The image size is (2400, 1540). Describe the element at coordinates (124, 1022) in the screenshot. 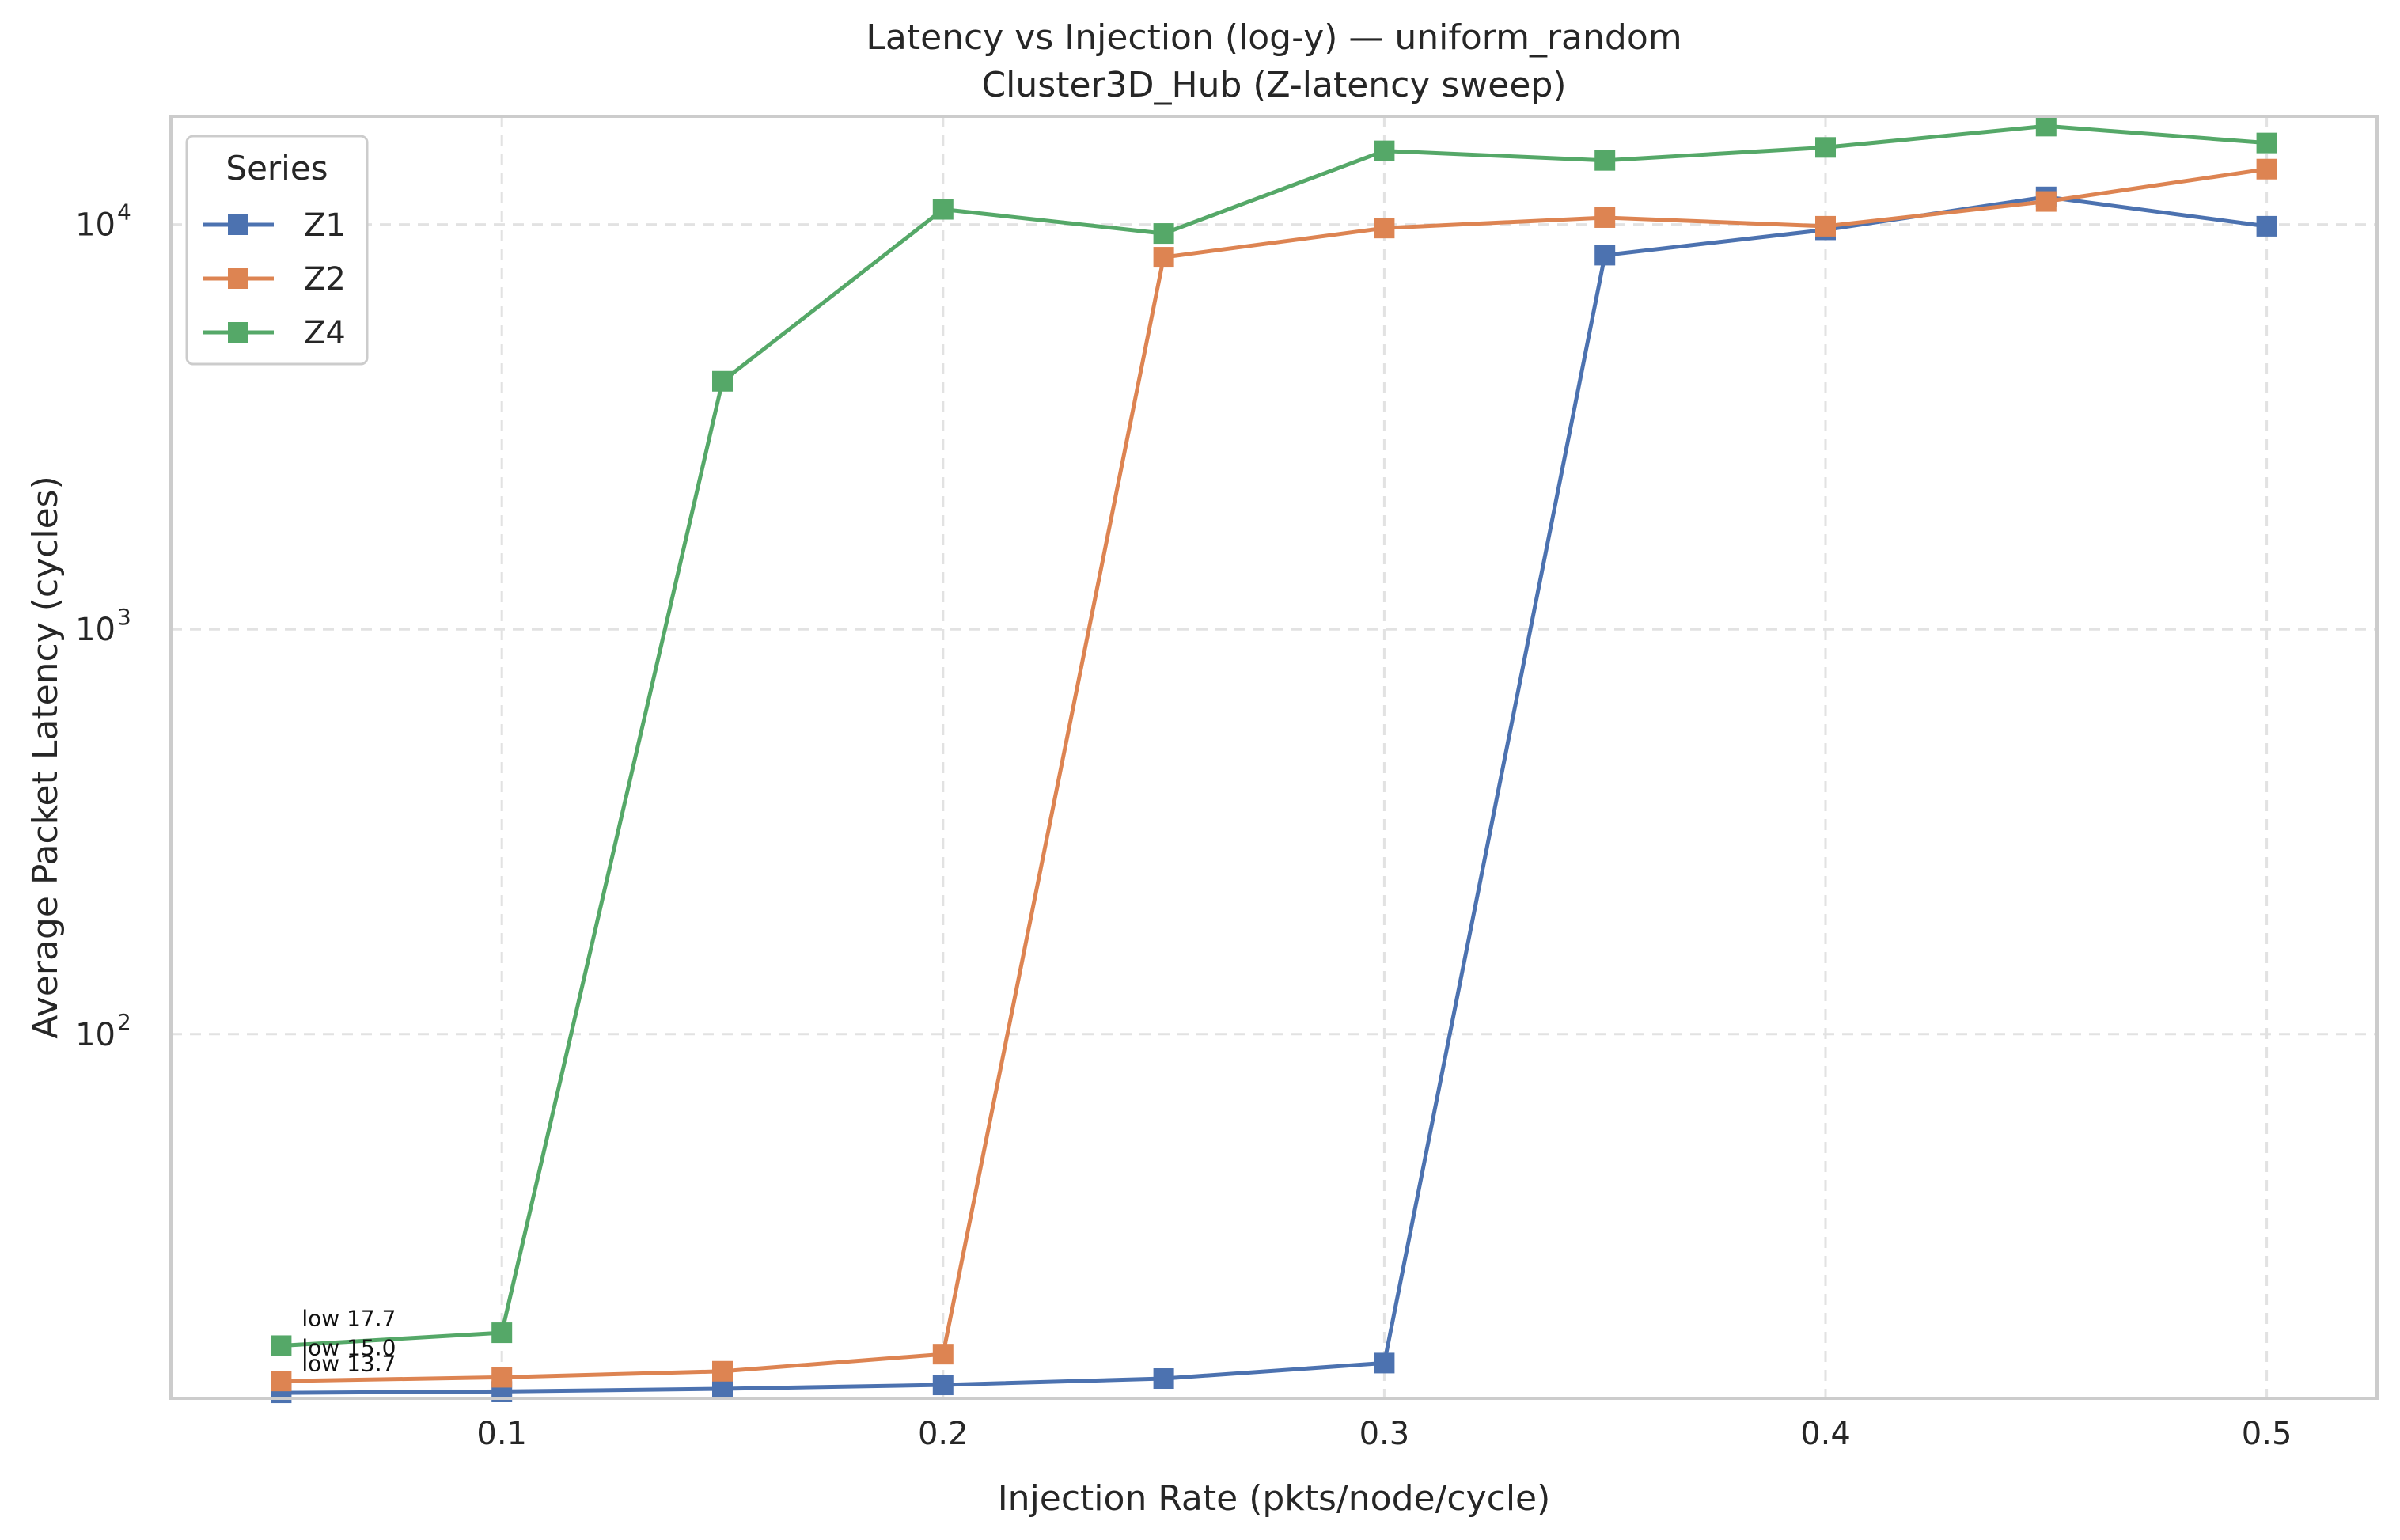

I see `y-tick-exponent: 2` at that location.